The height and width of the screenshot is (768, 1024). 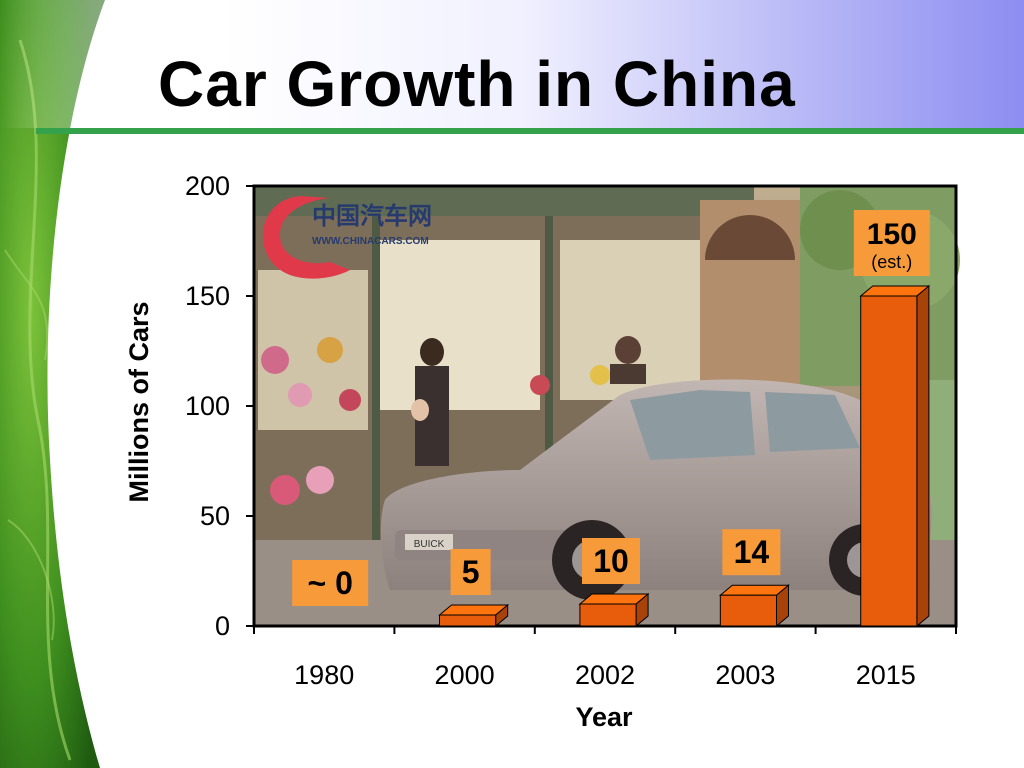 I want to click on logo-text: 中国汽车网, so click(x=372, y=216).